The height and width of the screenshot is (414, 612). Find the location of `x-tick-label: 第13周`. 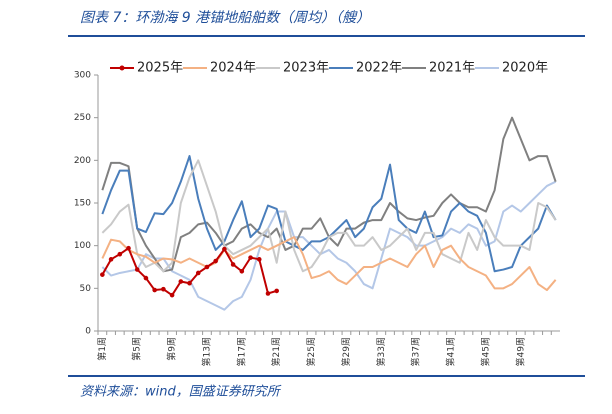

x-tick-label: 第13周 is located at coordinates (206, 351).